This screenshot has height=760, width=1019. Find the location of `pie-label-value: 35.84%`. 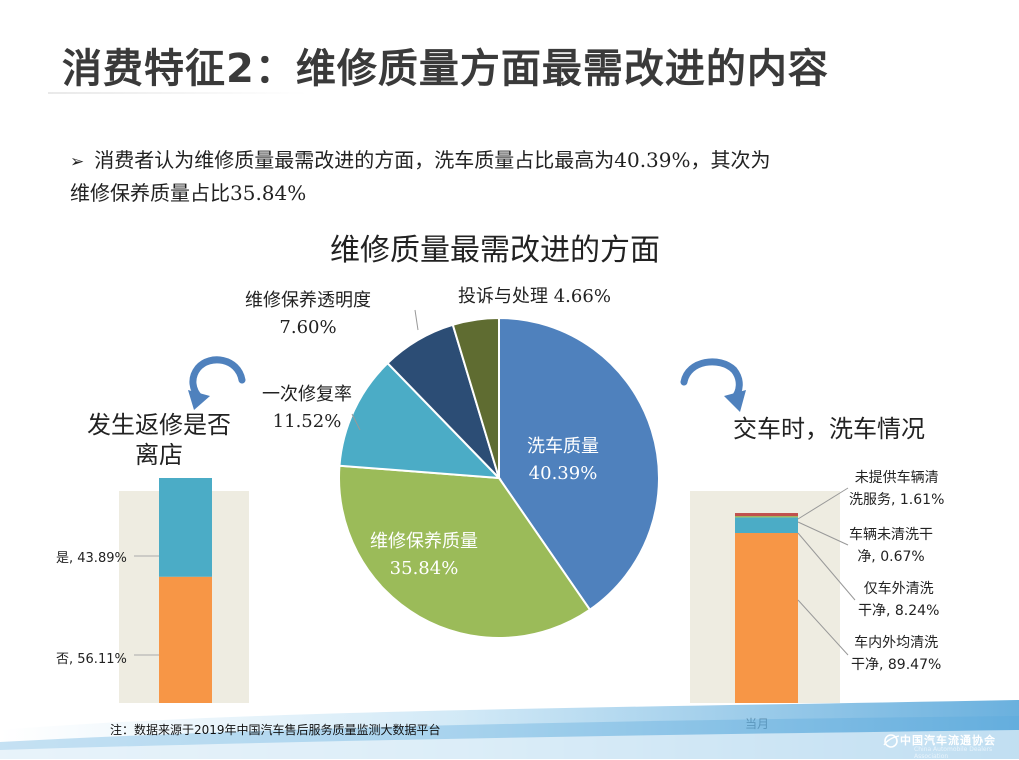

pie-label-value: 35.84% is located at coordinates (424, 568).